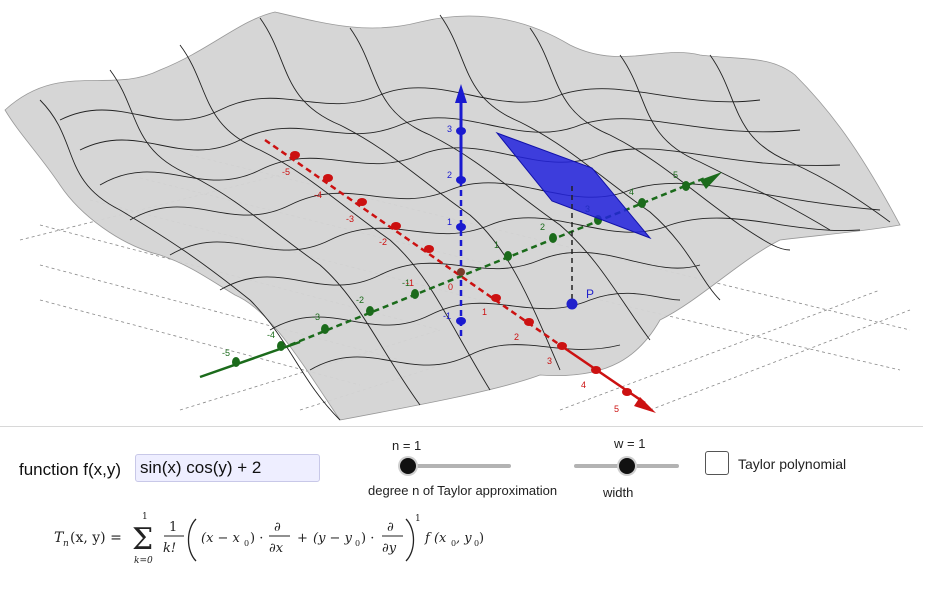 Image resolution: width=925 pixels, height=615 pixels. Describe the element at coordinates (549, 361) in the screenshot. I see `x-tick-label: 3` at that location.